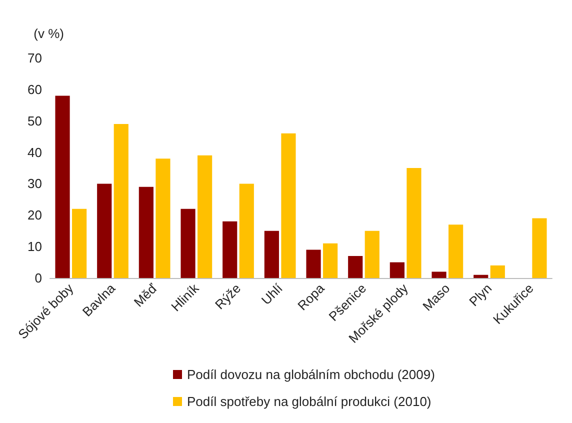  I want to click on y-tick-label: 50, so click(35, 120).